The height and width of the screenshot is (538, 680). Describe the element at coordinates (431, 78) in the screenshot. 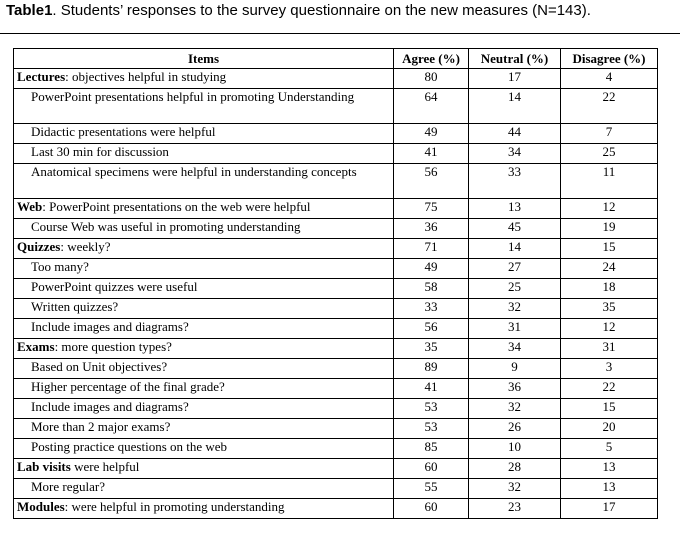

I see `agree-cell: 80` at that location.